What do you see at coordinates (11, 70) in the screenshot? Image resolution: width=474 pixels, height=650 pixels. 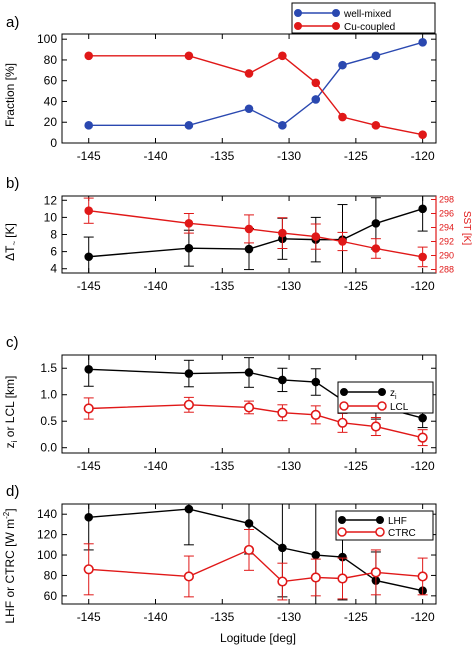 I see `panel-a: a) Fraction [%]` at bounding box center [11, 70].